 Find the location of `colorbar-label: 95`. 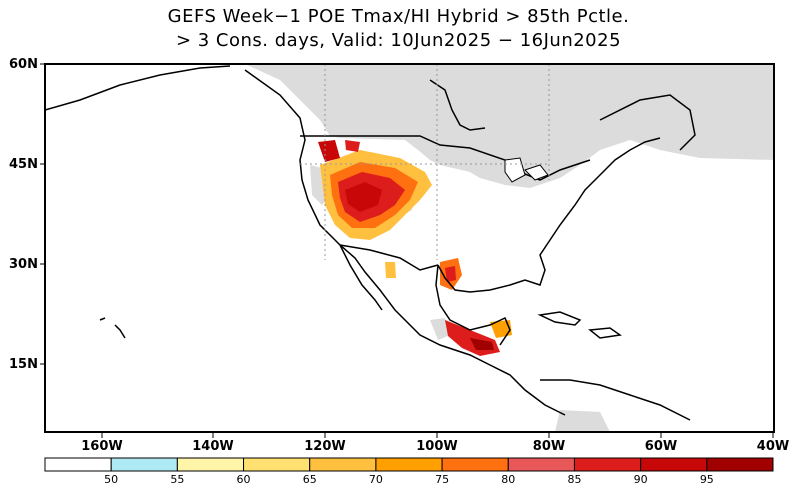

colorbar-label: 95 is located at coordinates (707, 479).